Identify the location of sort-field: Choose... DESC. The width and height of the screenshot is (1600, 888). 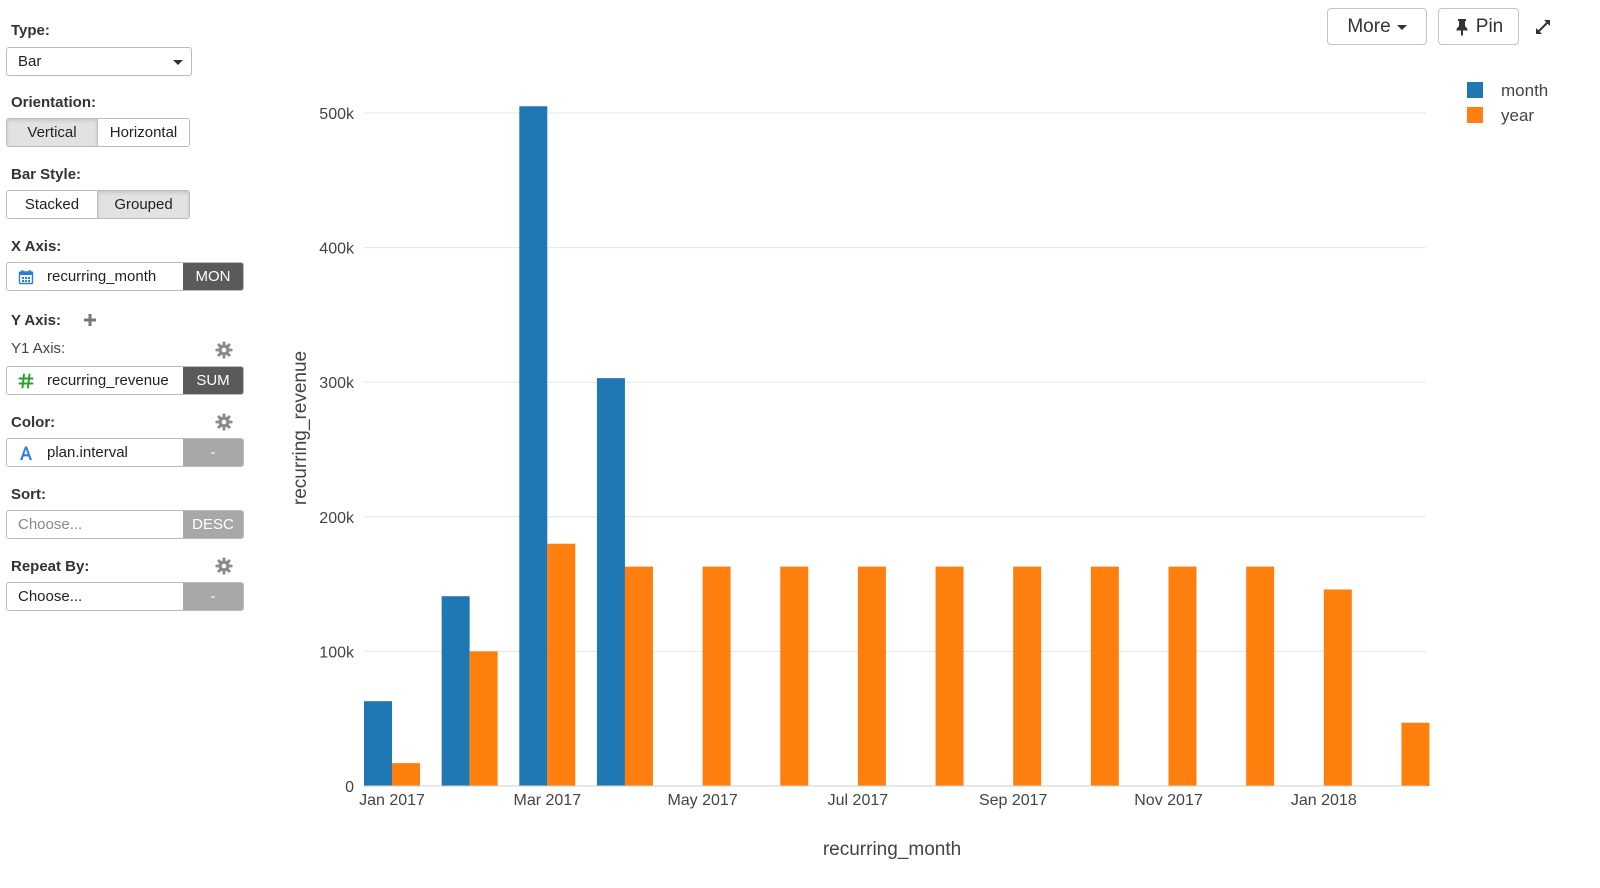
(125, 524).